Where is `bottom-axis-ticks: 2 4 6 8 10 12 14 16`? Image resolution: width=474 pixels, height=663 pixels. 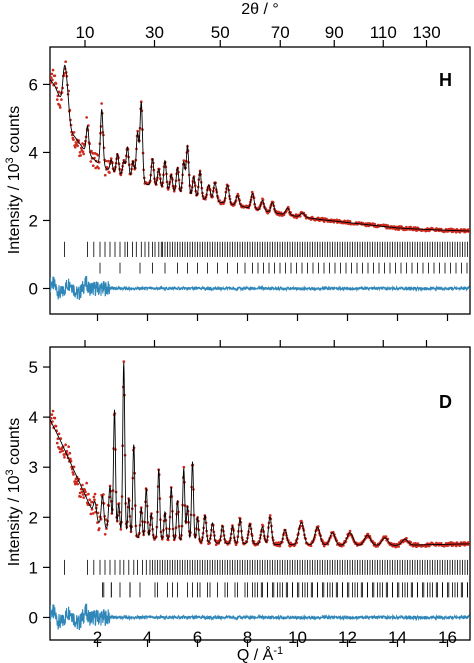 bottom-axis-ticks: 2 4 6 8 10 12 14 16 is located at coordinates (275, 637).